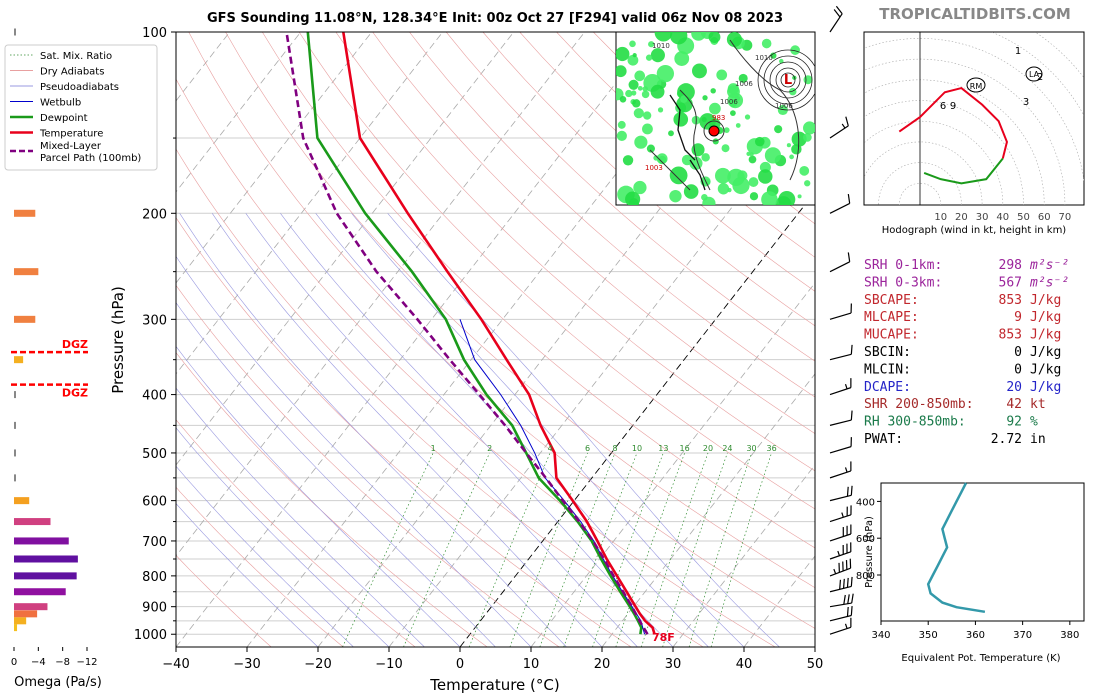 The image size is (1100, 700). Describe the element at coordinates (714, 131) in the screenshot. I see `storm-contour` at that location.